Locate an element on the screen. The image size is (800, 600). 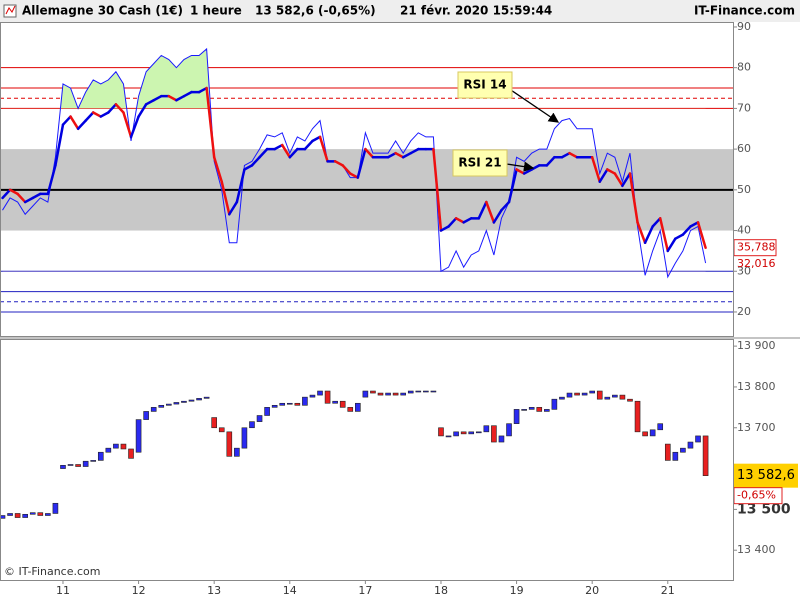
site: IT-Finance.com is located at coordinates (744, 11).